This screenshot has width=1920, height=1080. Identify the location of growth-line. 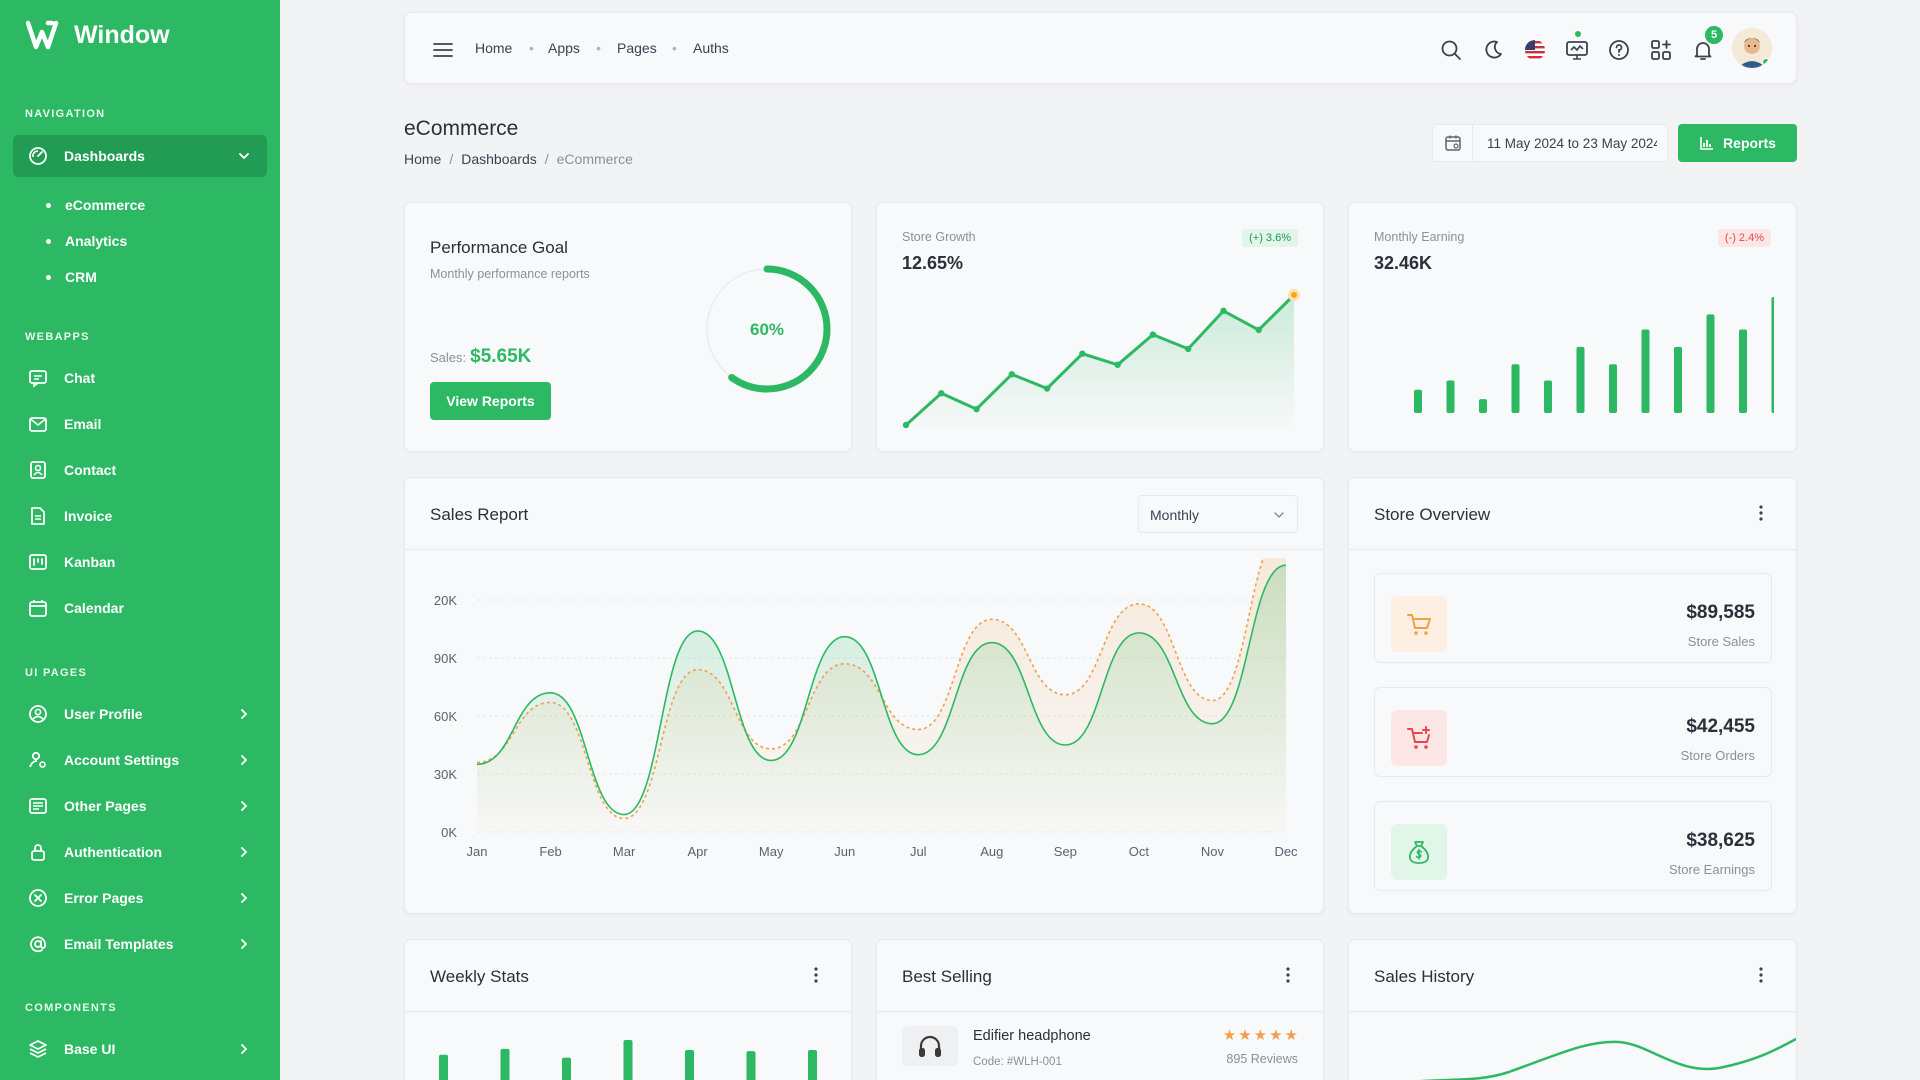
(1100, 360).